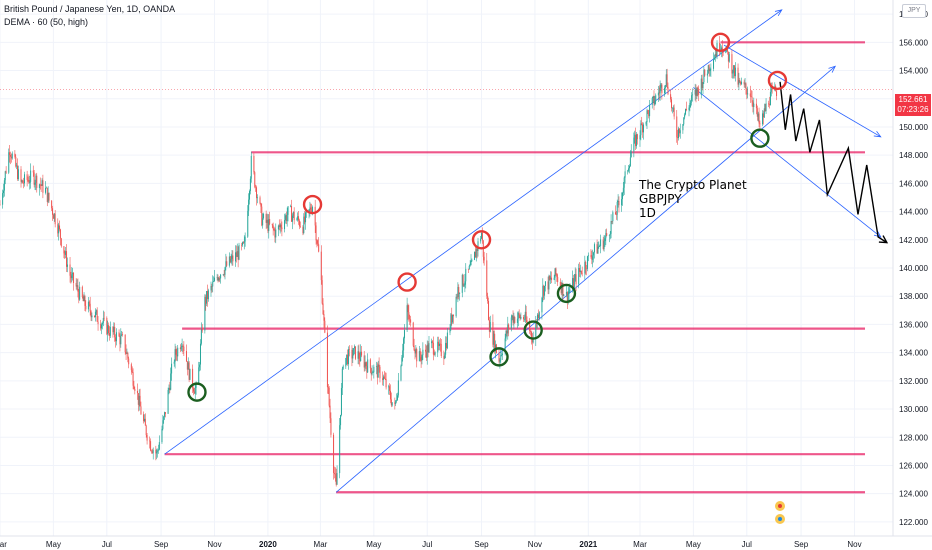  Describe the element at coordinates (90, 9) in the screenshot. I see `symbol-title: British Pound / Japanese Yen, 1D, OANDA` at that location.